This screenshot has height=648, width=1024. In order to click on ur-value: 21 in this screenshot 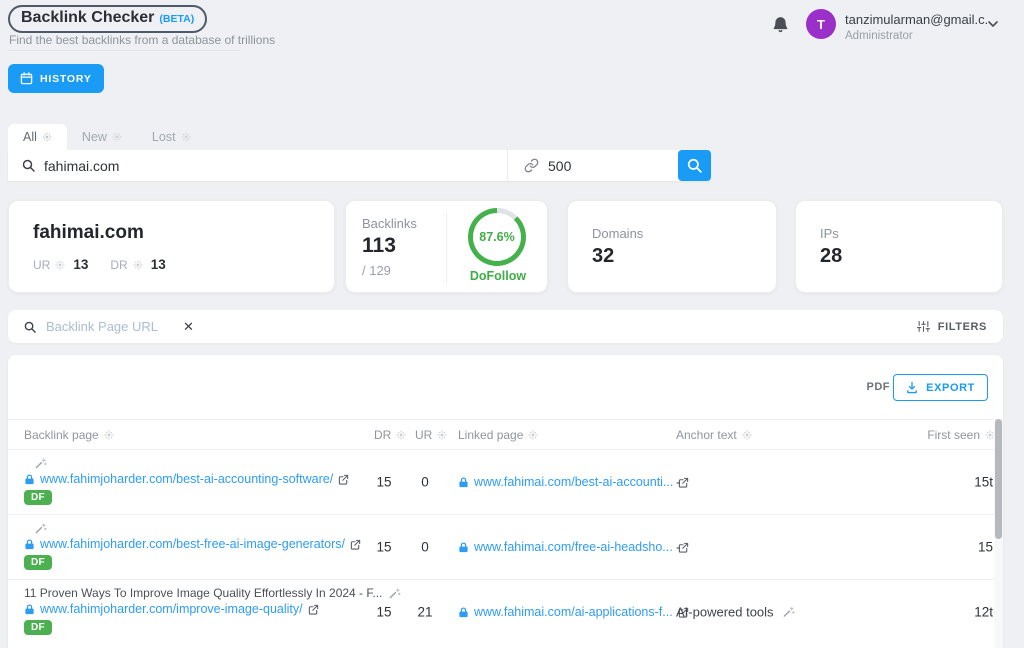, I will do `click(425, 612)`.